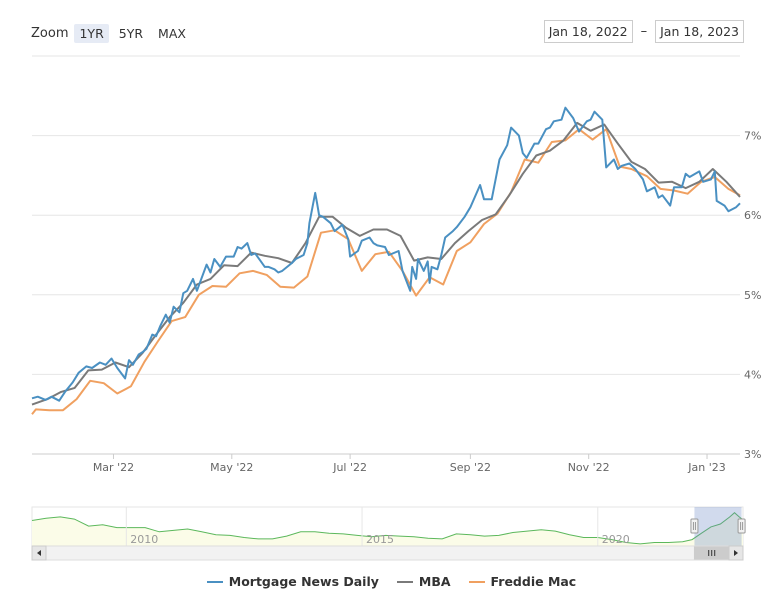  What do you see at coordinates (752, 454) in the screenshot?
I see `y-tick-label: 3%` at bounding box center [752, 454].